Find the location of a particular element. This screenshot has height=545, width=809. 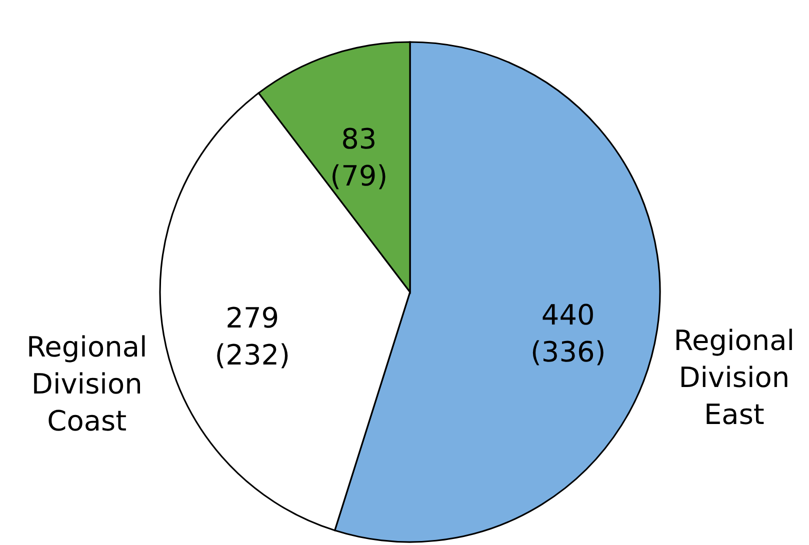

data-label: 279 (232) is located at coordinates (252, 336).